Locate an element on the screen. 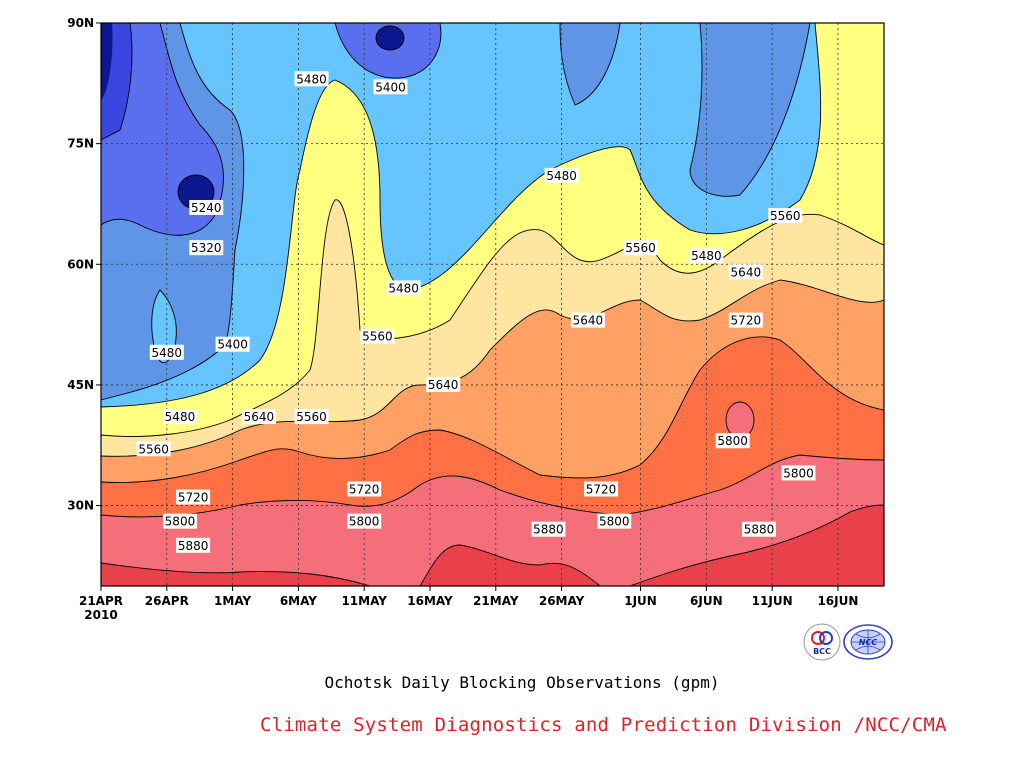  x-tick-label: 1JUN is located at coordinates (640, 601).